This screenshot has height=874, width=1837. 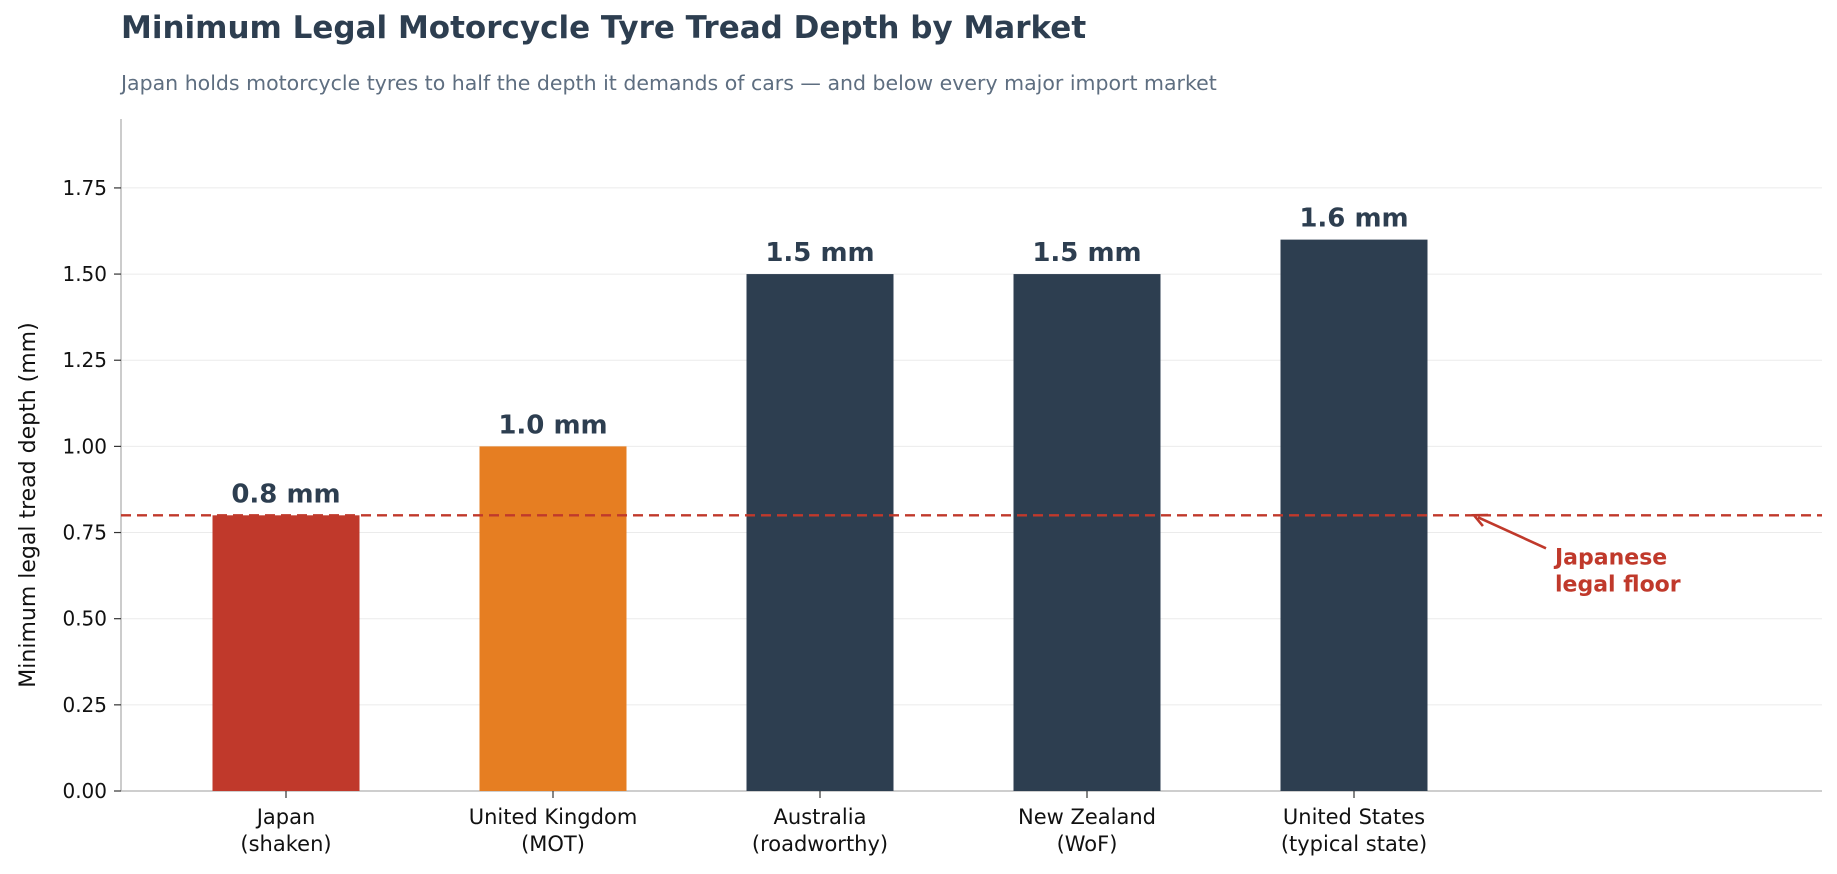 What do you see at coordinates (1618, 584) in the screenshot?
I see `annotation-line: legal floor` at bounding box center [1618, 584].